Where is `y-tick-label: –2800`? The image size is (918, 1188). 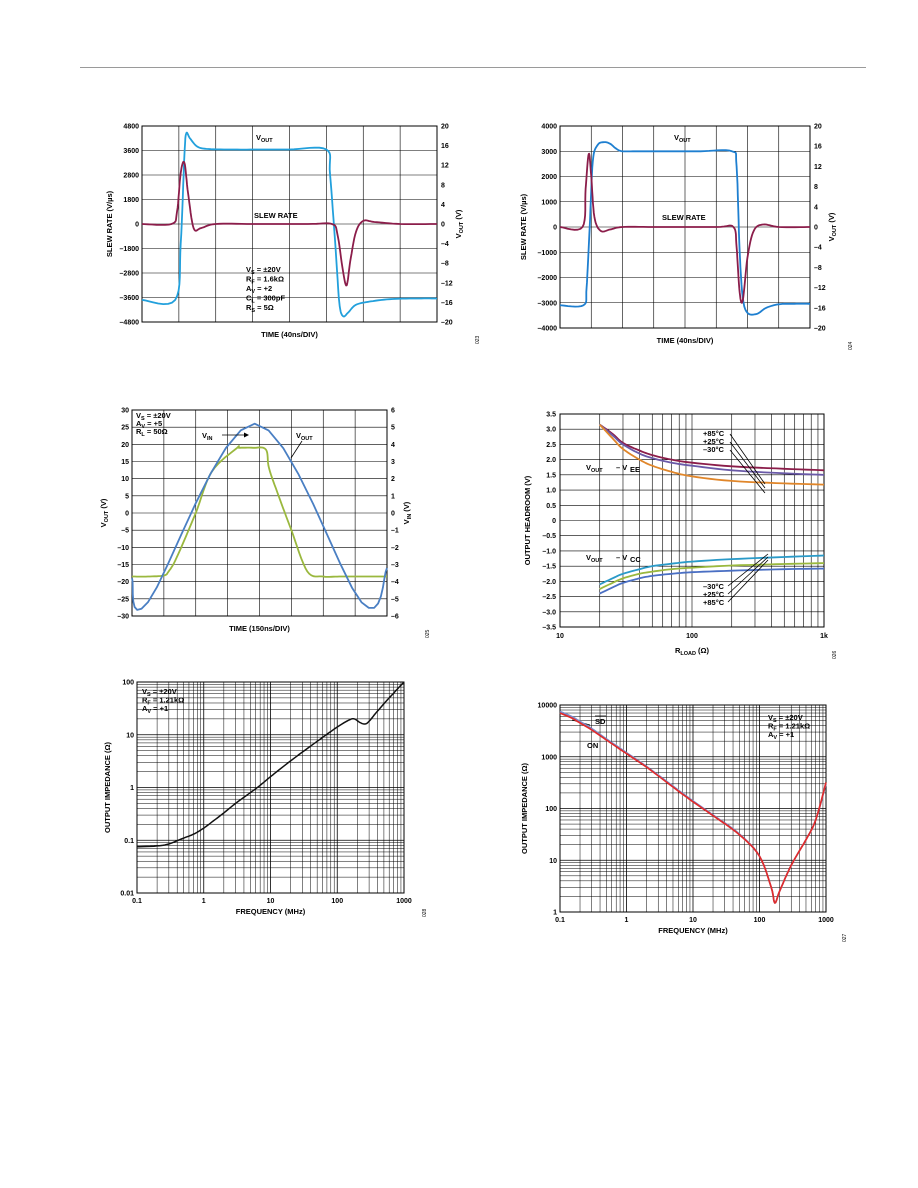
y-tick-label: –2800 is located at coordinates (130, 274).